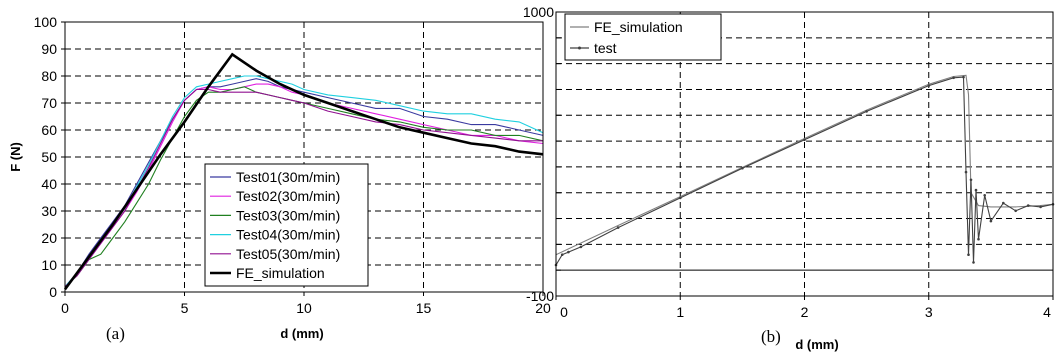  Describe the element at coordinates (49, 184) in the screenshot. I see `y-tick-label-a: 40` at that location.